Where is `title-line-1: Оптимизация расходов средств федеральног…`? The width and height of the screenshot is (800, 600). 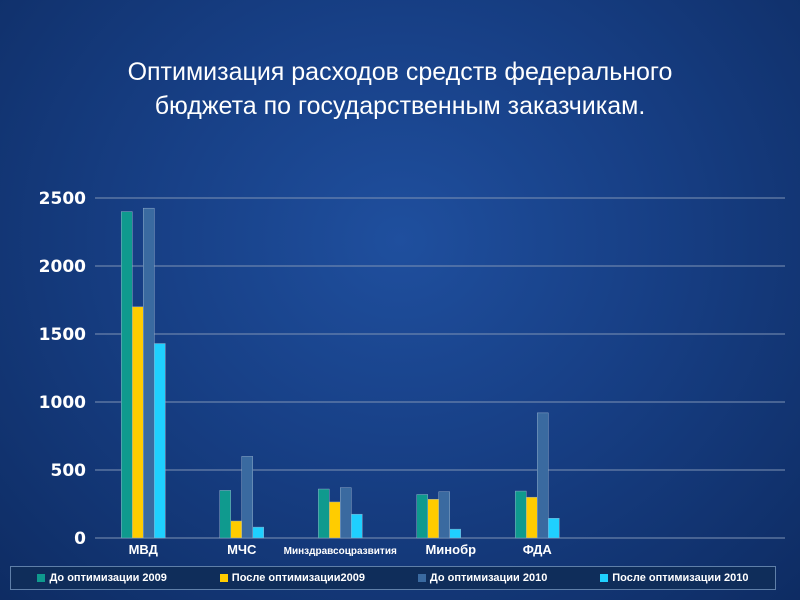 title-line-1: Оптимизация расходов средств федеральног… is located at coordinates (400, 72).